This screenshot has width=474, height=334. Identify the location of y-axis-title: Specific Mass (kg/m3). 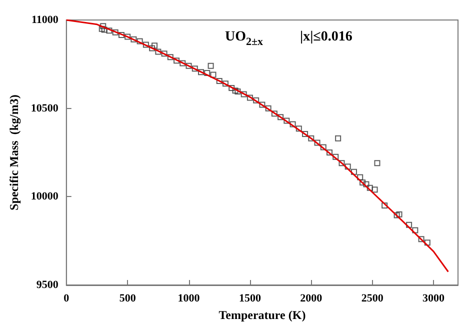
(14, 152).